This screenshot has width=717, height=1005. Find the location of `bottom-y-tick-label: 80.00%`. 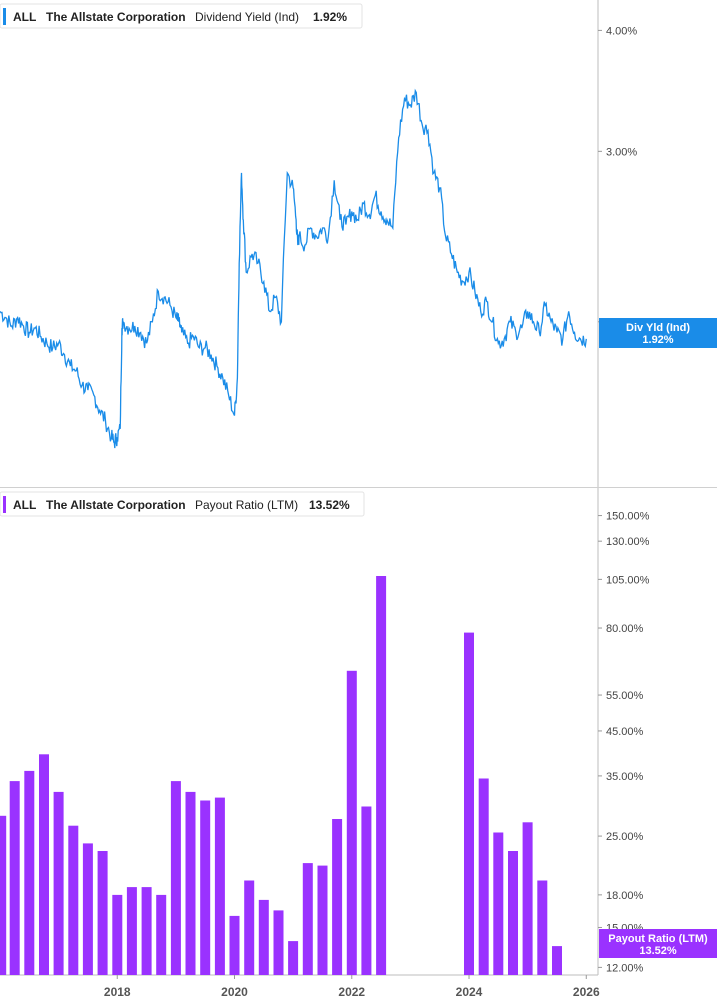

bottom-y-tick-label: 80.00% is located at coordinates (625, 629).